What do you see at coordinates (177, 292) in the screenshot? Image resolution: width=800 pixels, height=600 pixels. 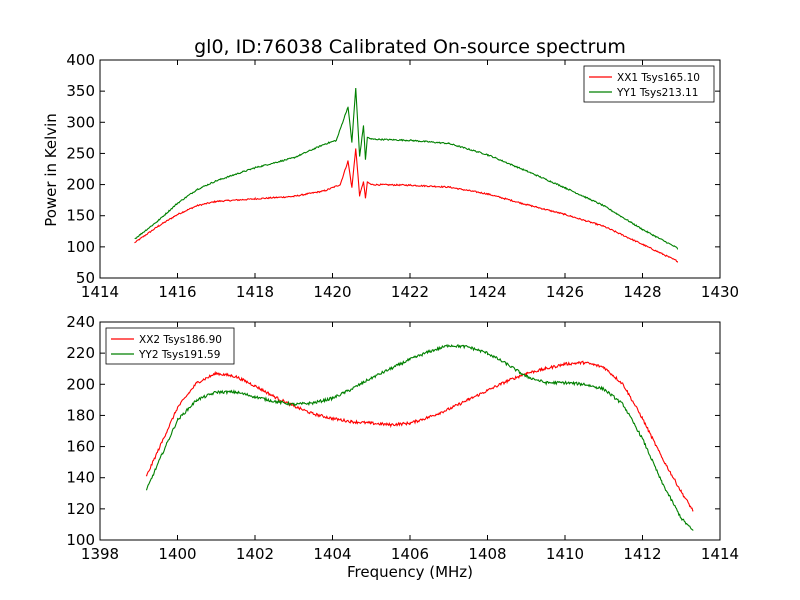 I see `x-tick-label: 1416` at bounding box center [177, 292].